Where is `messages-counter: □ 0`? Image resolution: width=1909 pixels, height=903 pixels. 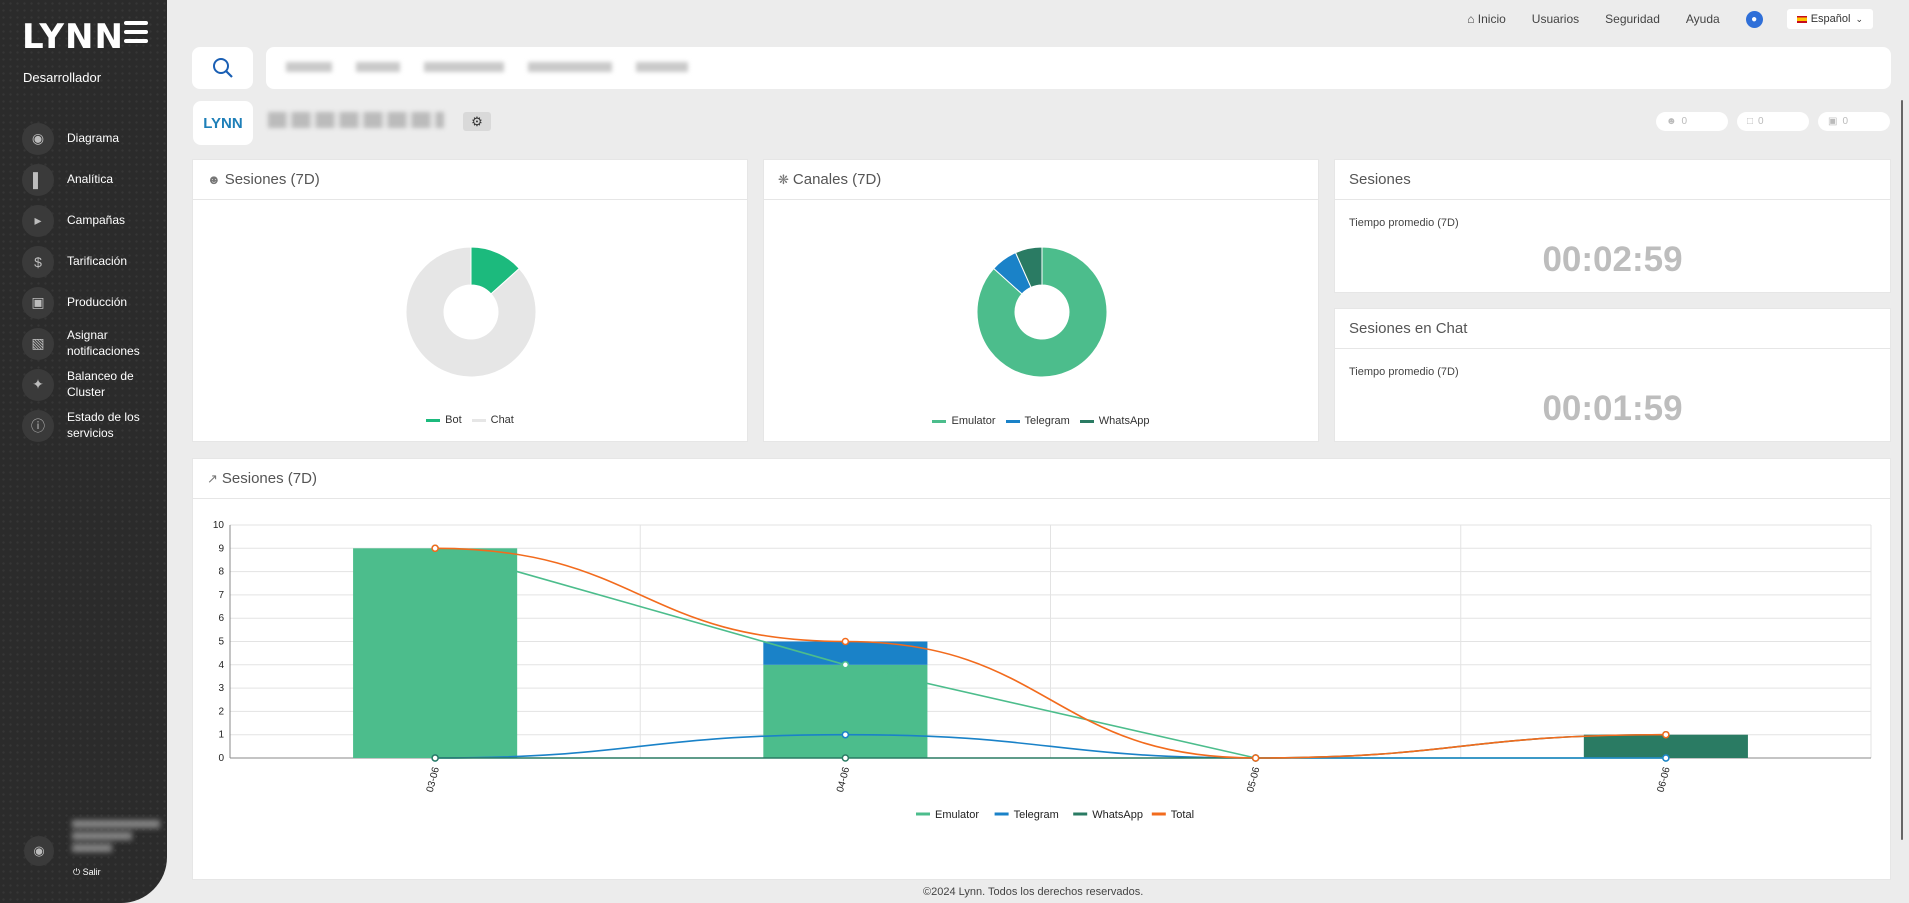
messages-counter: □ 0 is located at coordinates (1773, 121).